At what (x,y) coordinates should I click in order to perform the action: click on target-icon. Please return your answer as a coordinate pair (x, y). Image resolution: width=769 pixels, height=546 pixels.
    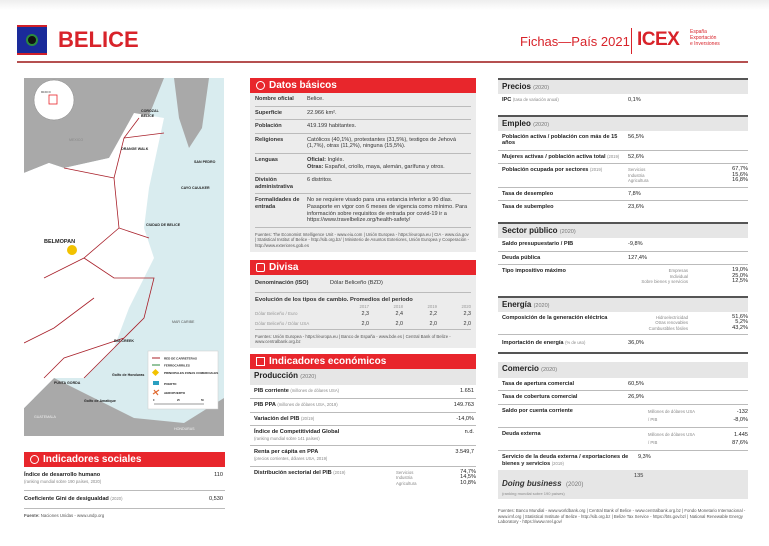
    Looking at the image, I should click on (260, 85).